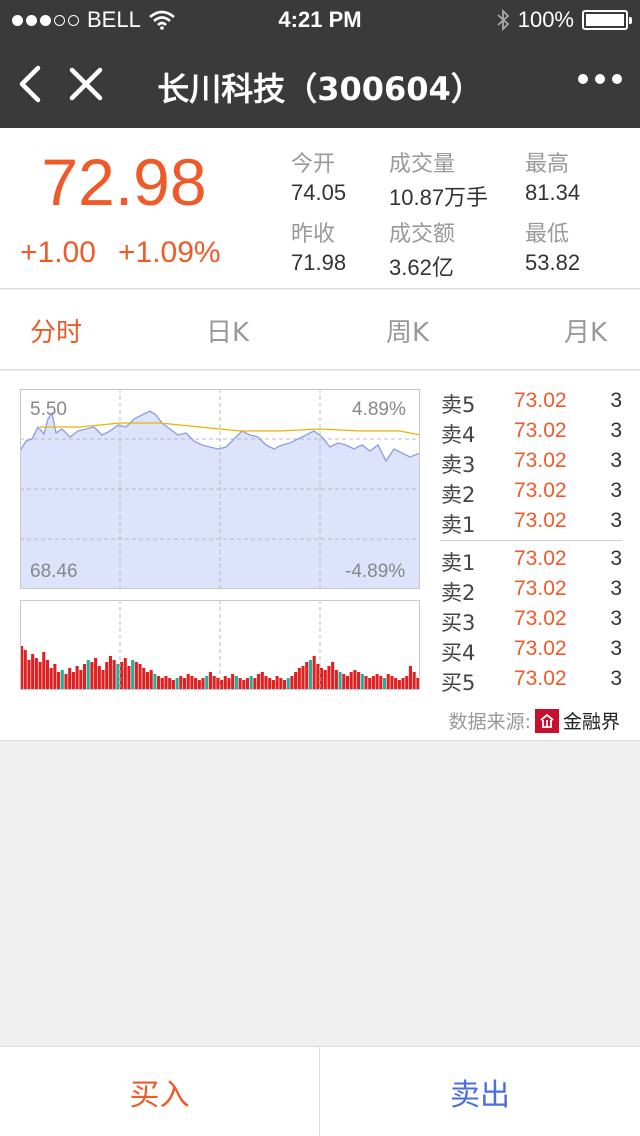  Describe the element at coordinates (320, 89) in the screenshot. I see `page-title: 长川科技（300604）` at that location.